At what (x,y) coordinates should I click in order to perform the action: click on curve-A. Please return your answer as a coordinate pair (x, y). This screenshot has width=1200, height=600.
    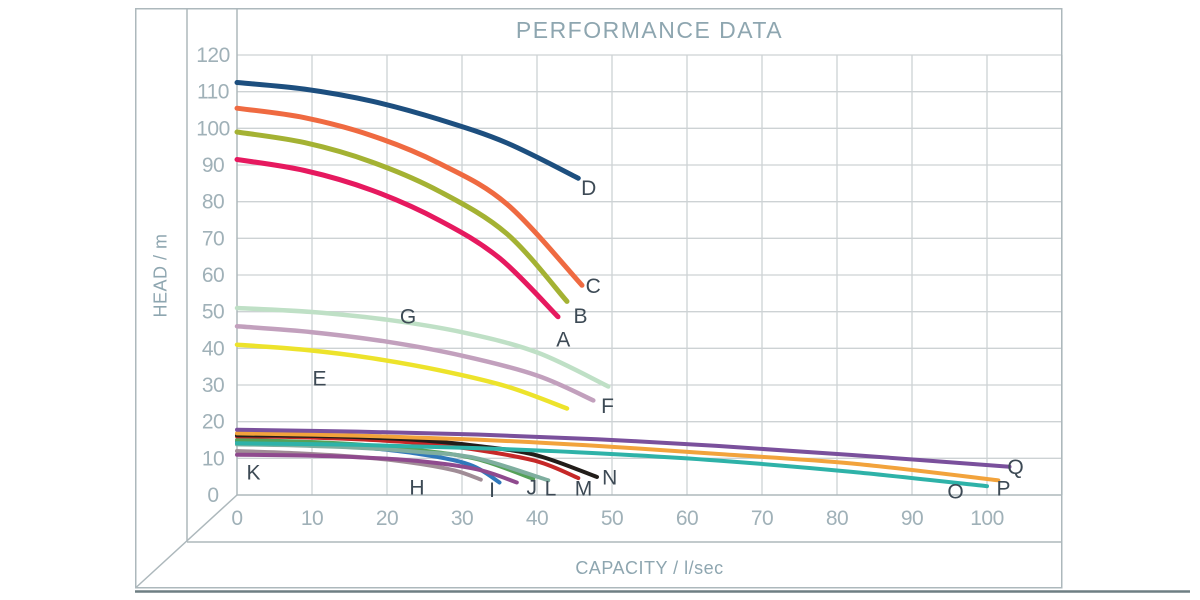
    Looking at the image, I should click on (397, 238).